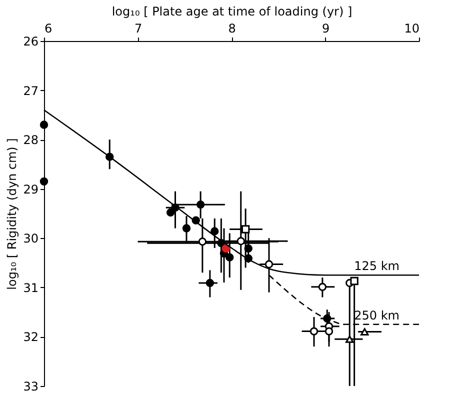 The height and width of the screenshot is (413, 455). I want to click on y-tick-label: 30, so click(30, 239).